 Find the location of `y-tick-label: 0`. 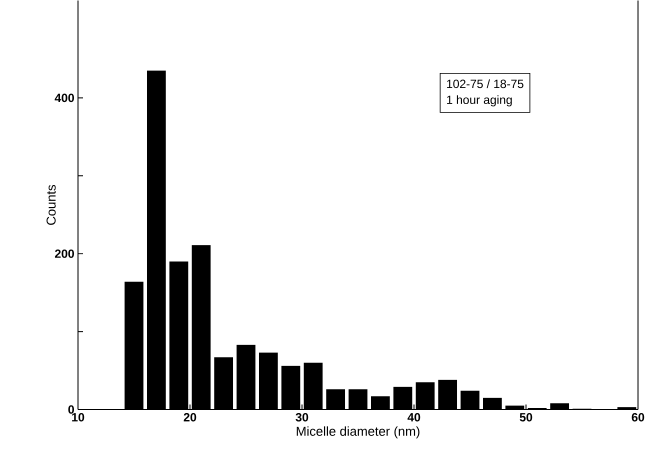

y-tick-label: 0 is located at coordinates (71, 410).